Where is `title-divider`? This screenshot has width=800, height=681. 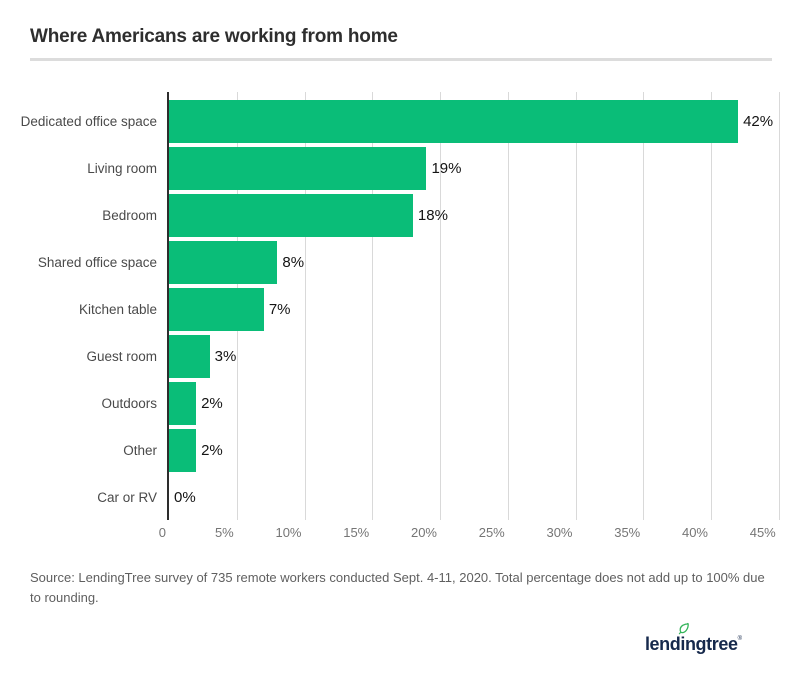
title-divider is located at coordinates (401, 59).